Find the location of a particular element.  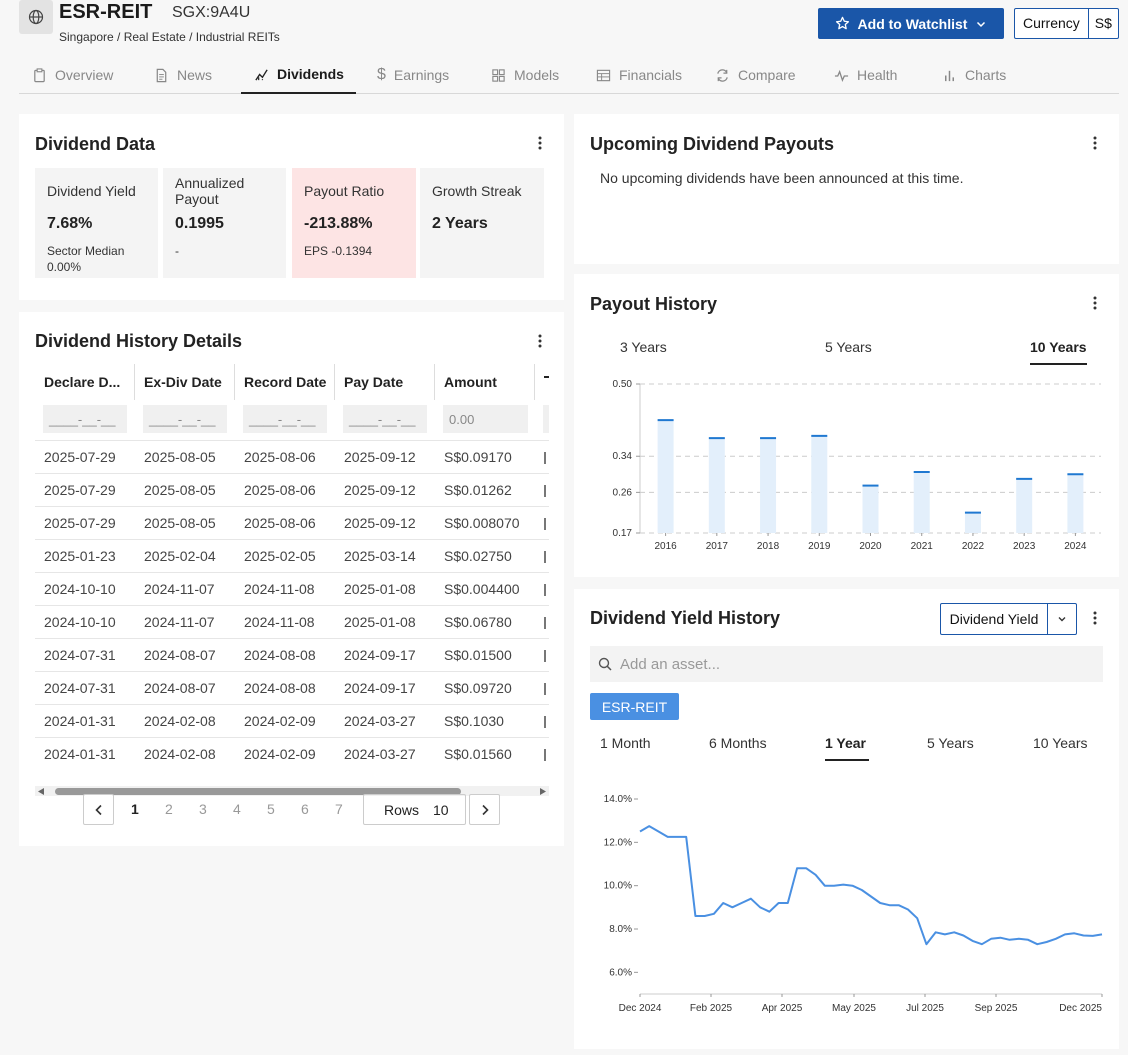

x-tick-label: Apr 2025 is located at coordinates (782, 1008).